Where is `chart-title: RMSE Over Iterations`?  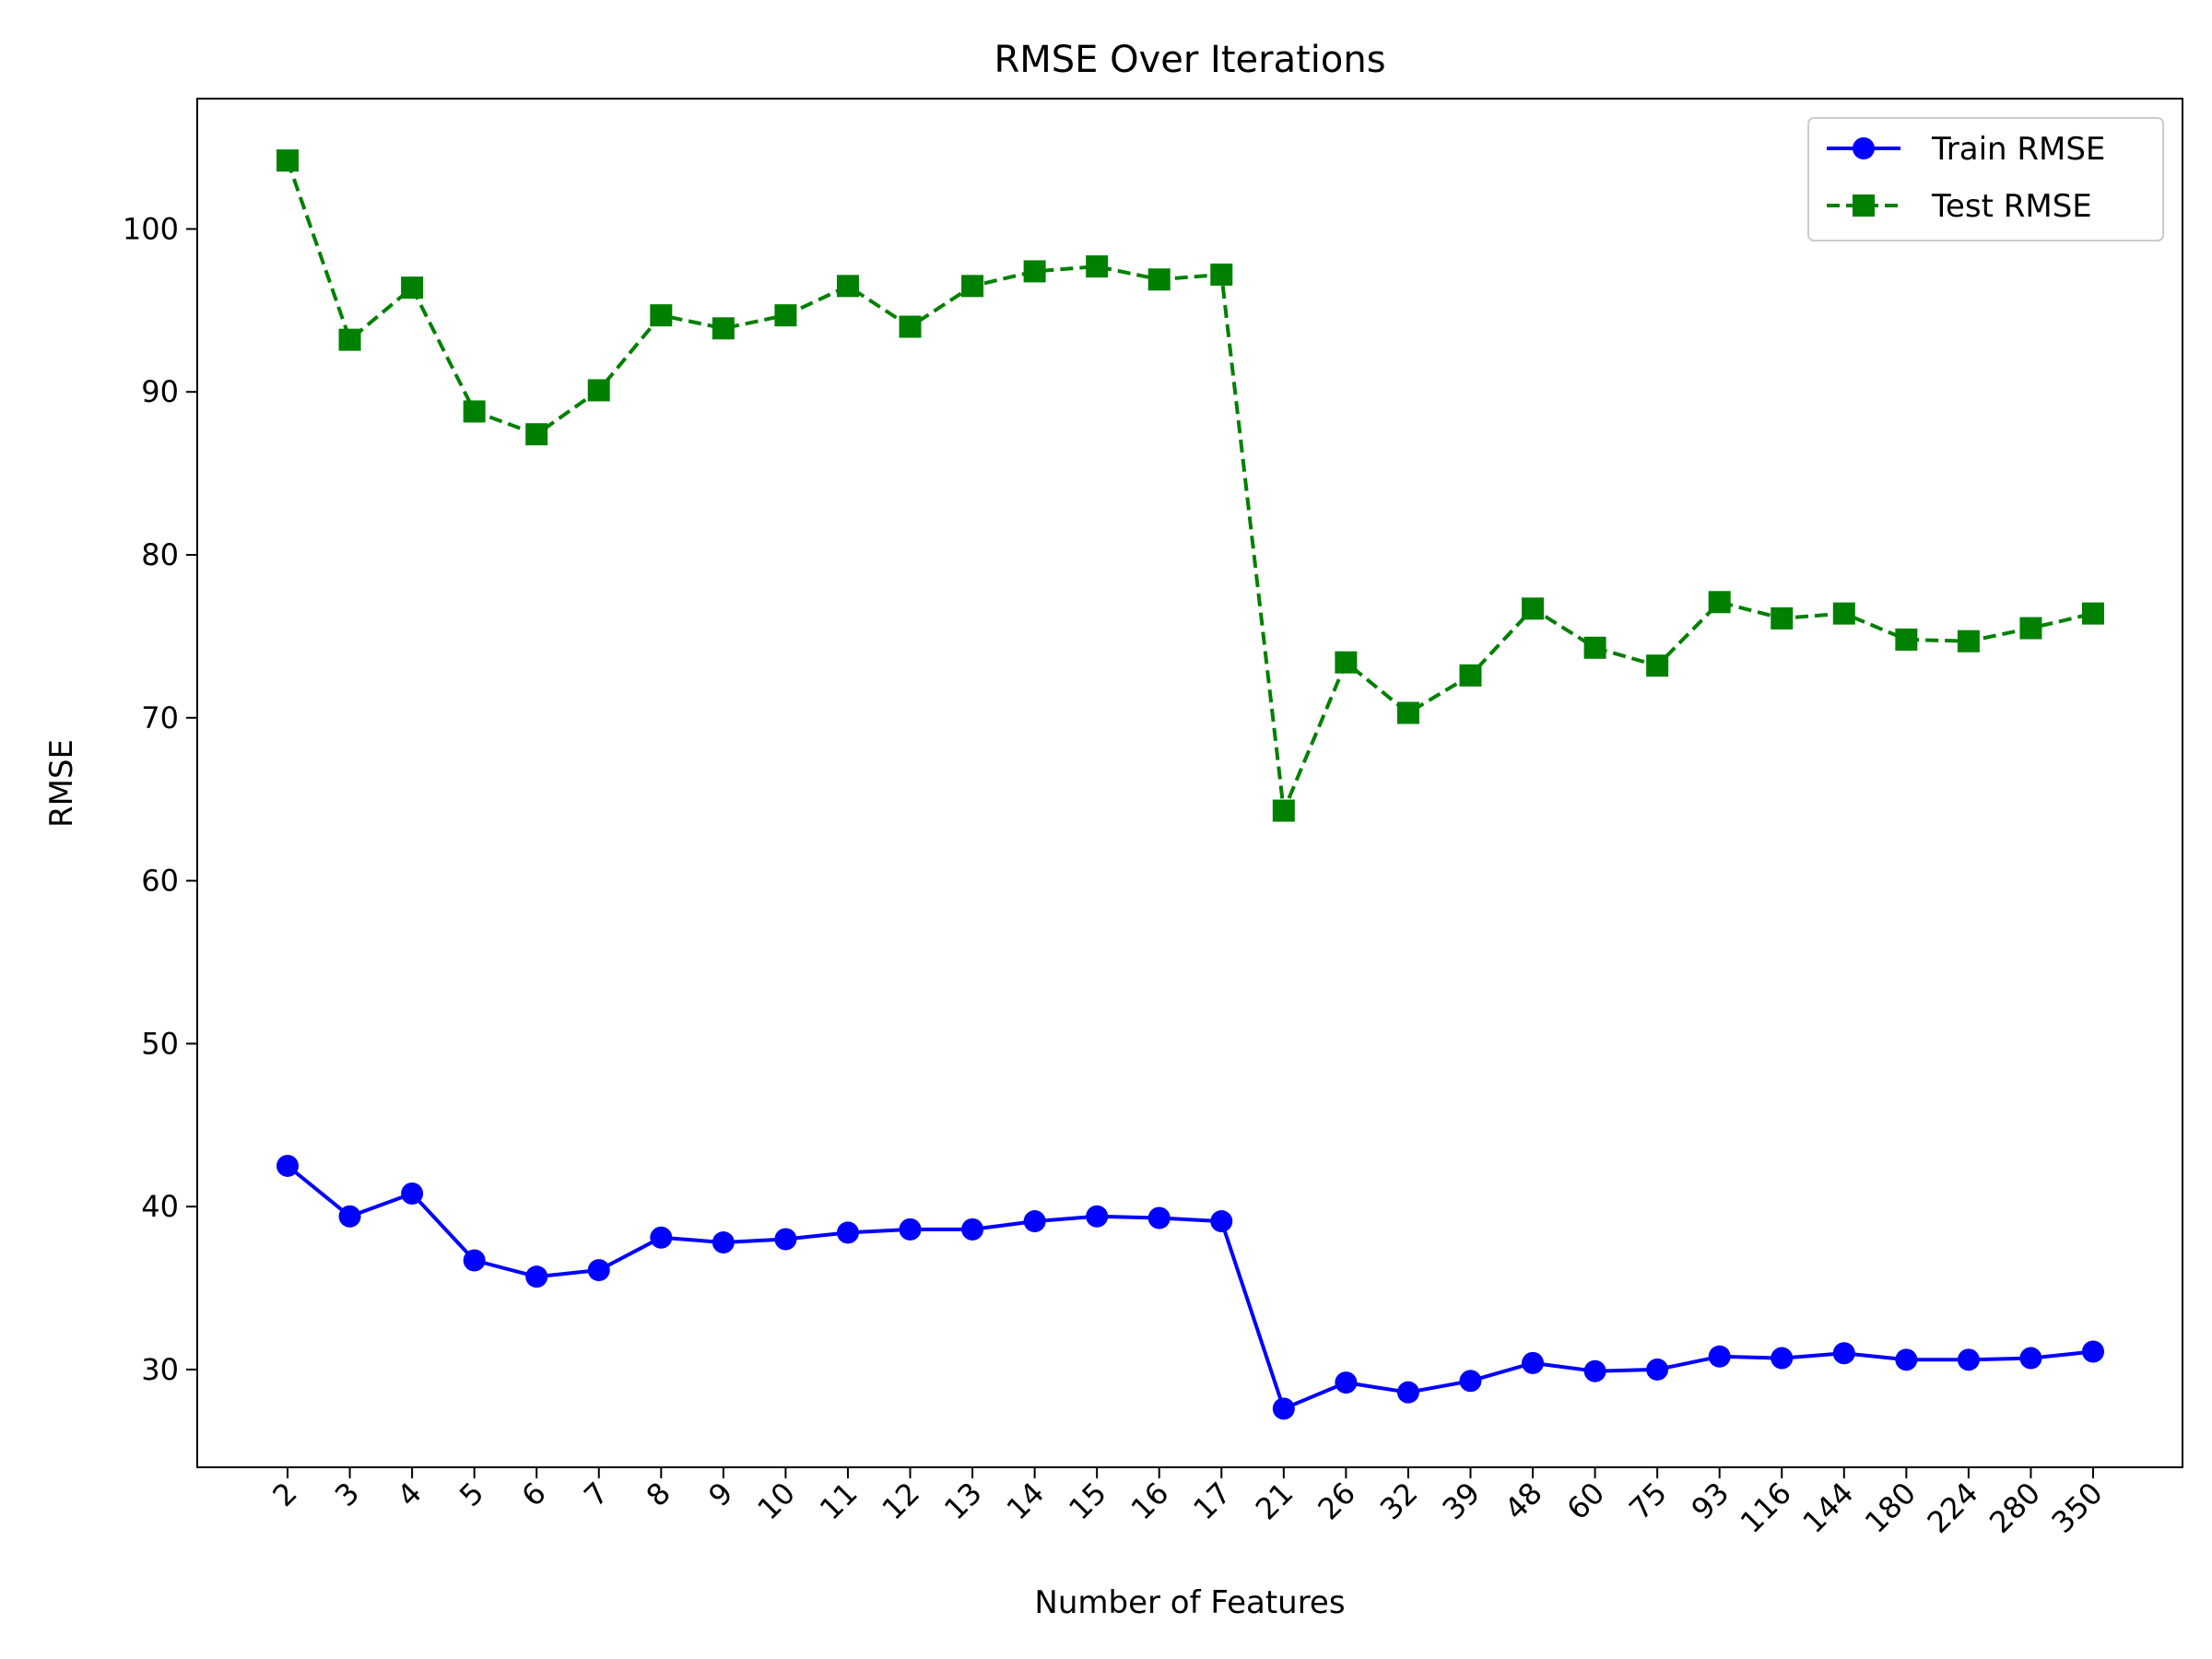 chart-title: RMSE Over Iterations is located at coordinates (1189, 60).